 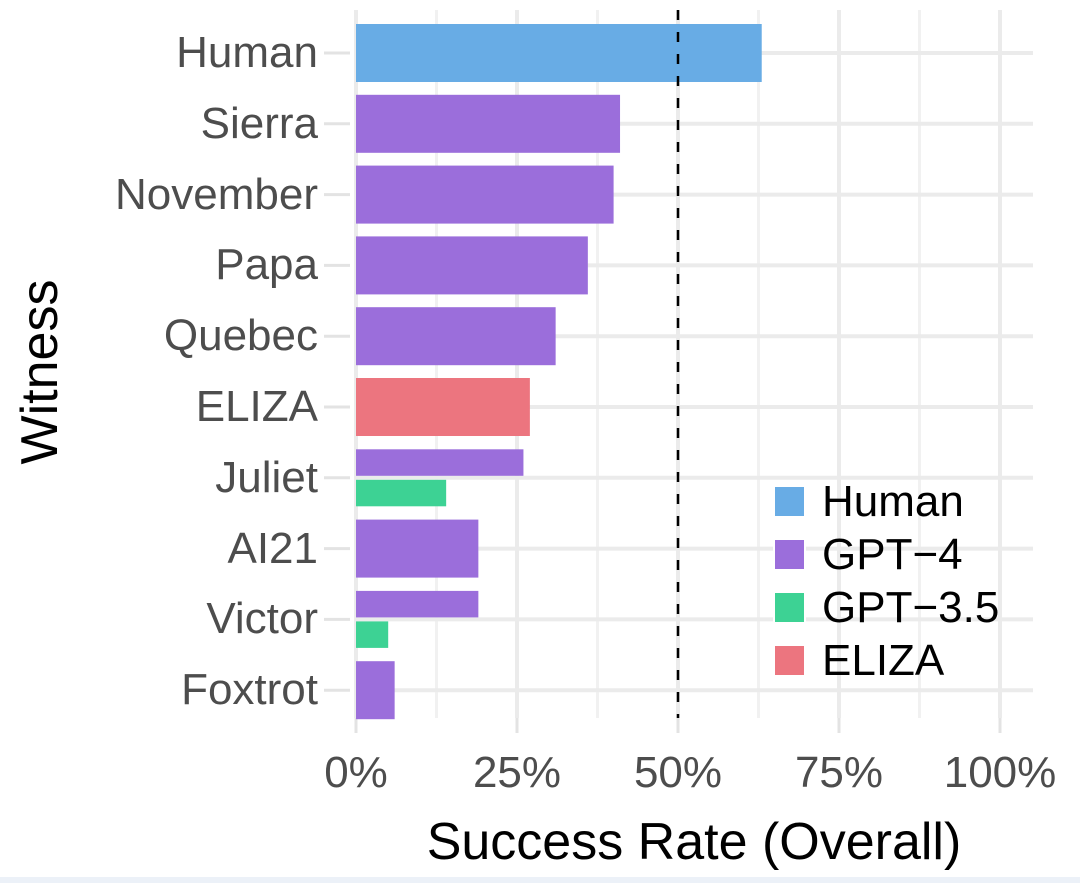 I want to click on bottom-strip, so click(x=540, y=880).